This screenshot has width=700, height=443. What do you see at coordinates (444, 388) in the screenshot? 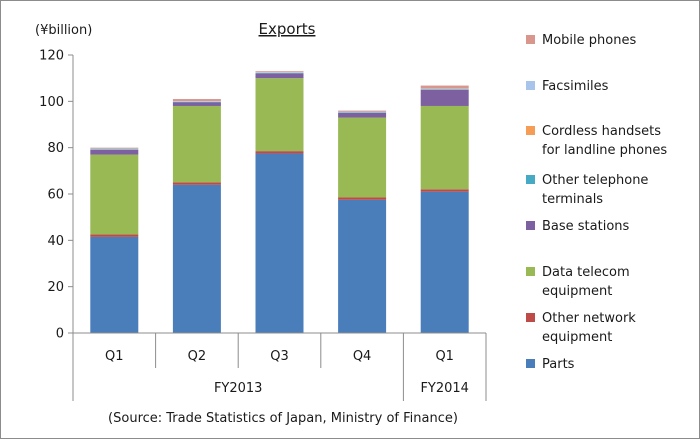
I see `x-group-label: FY2014` at bounding box center [444, 388].